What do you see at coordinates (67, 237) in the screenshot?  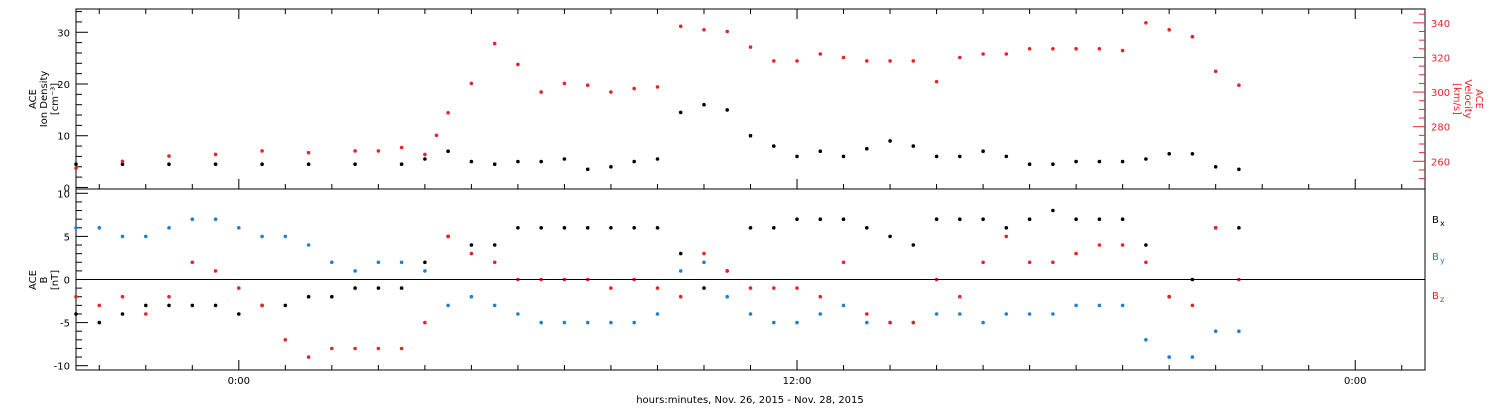 I see `bottom-left-tick-label: 5` at bounding box center [67, 237].